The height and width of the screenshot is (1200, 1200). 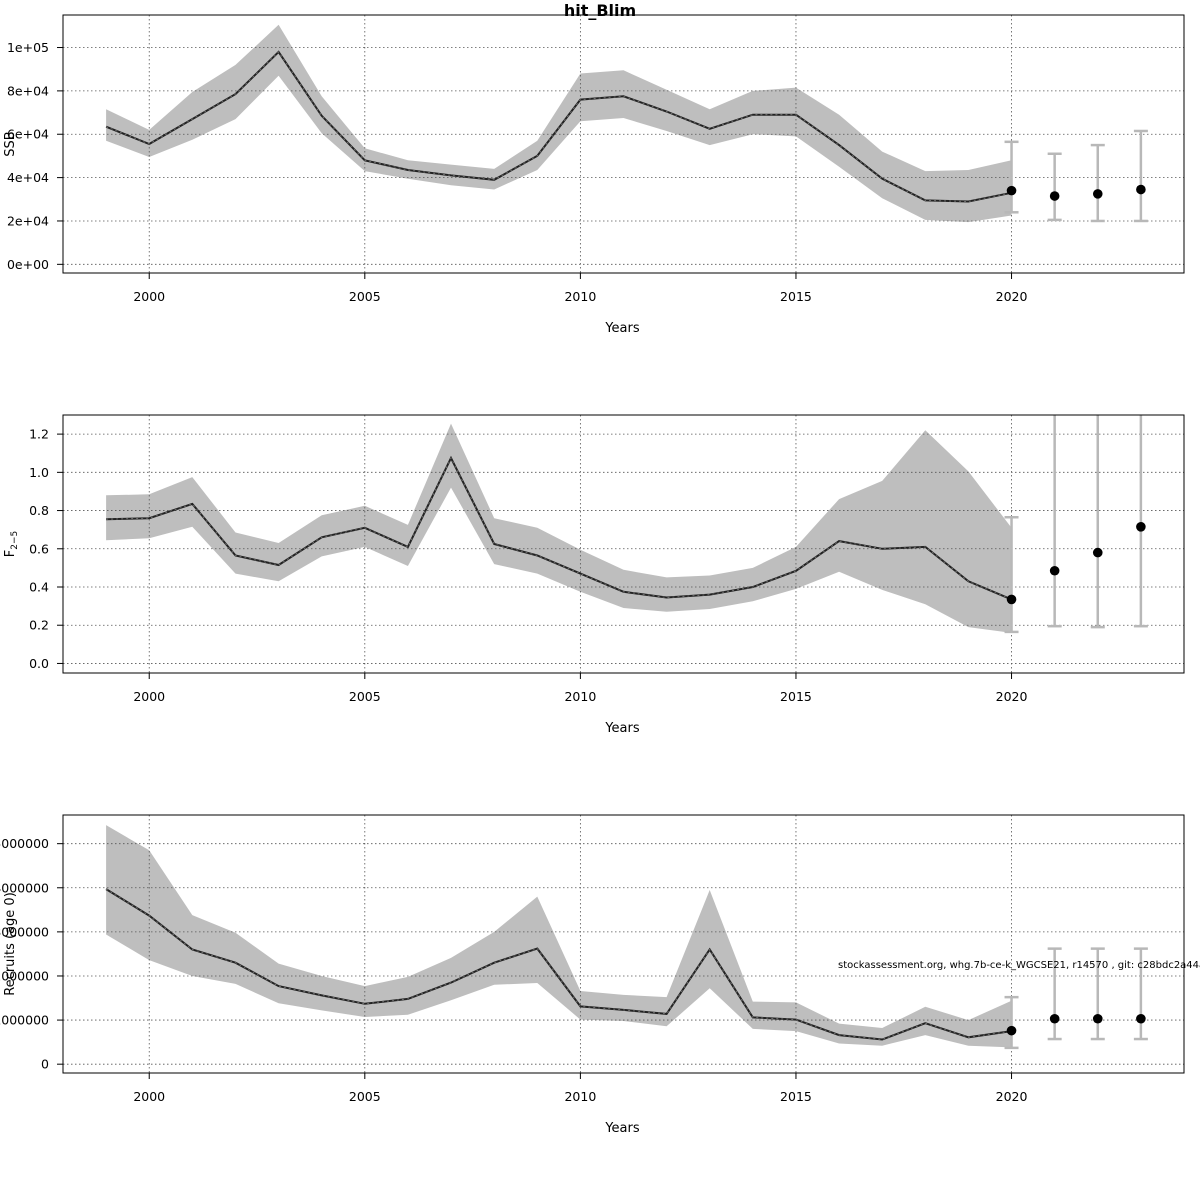 What do you see at coordinates (39, 548) in the screenshot?
I see `y-tick-label: 0.6` at bounding box center [39, 548].